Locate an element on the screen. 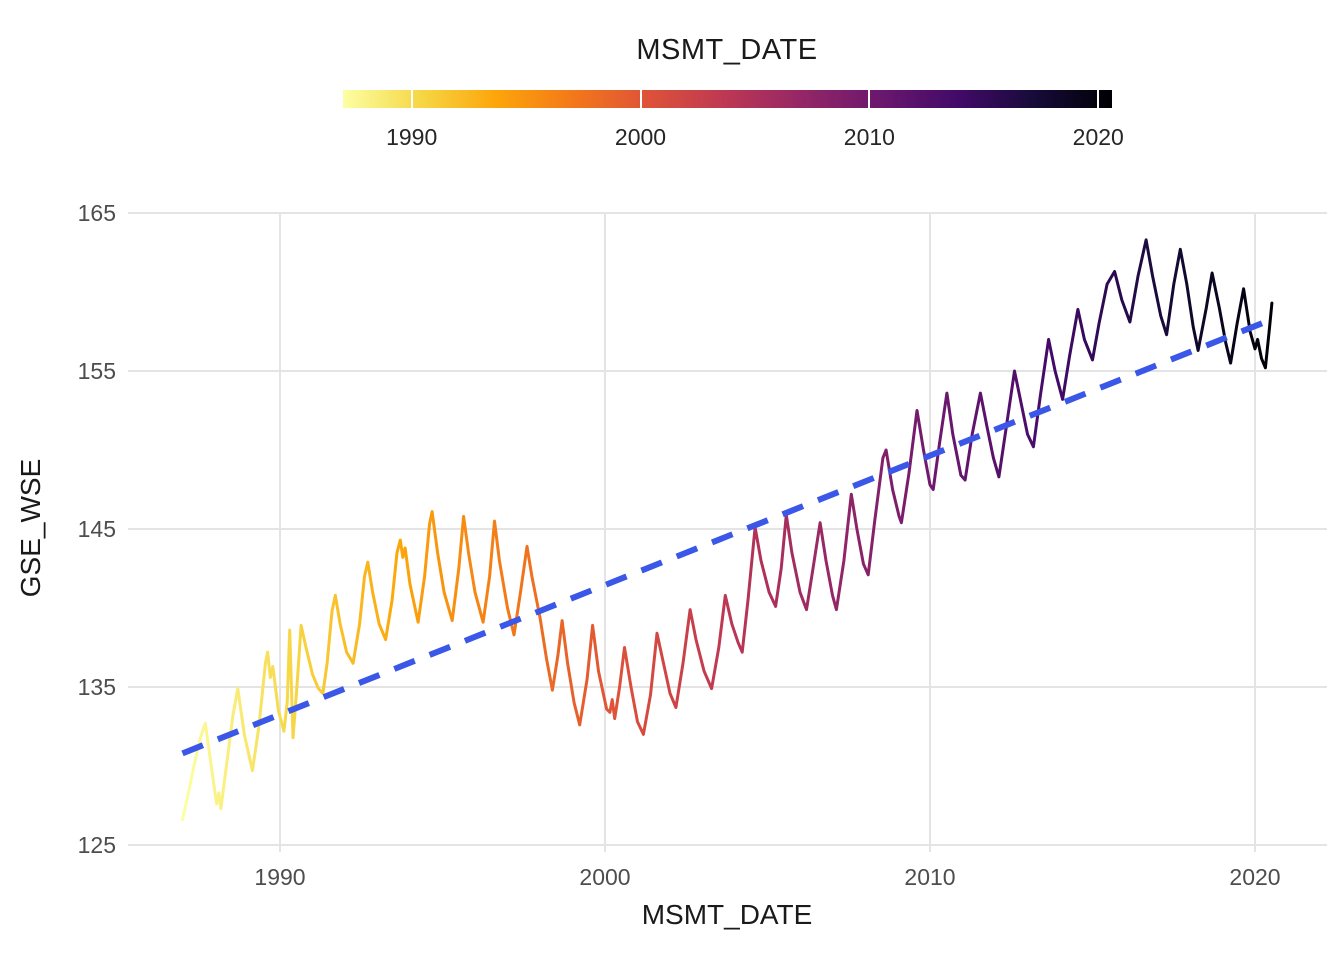  y-tick-label: 165 is located at coordinates (96, 213).